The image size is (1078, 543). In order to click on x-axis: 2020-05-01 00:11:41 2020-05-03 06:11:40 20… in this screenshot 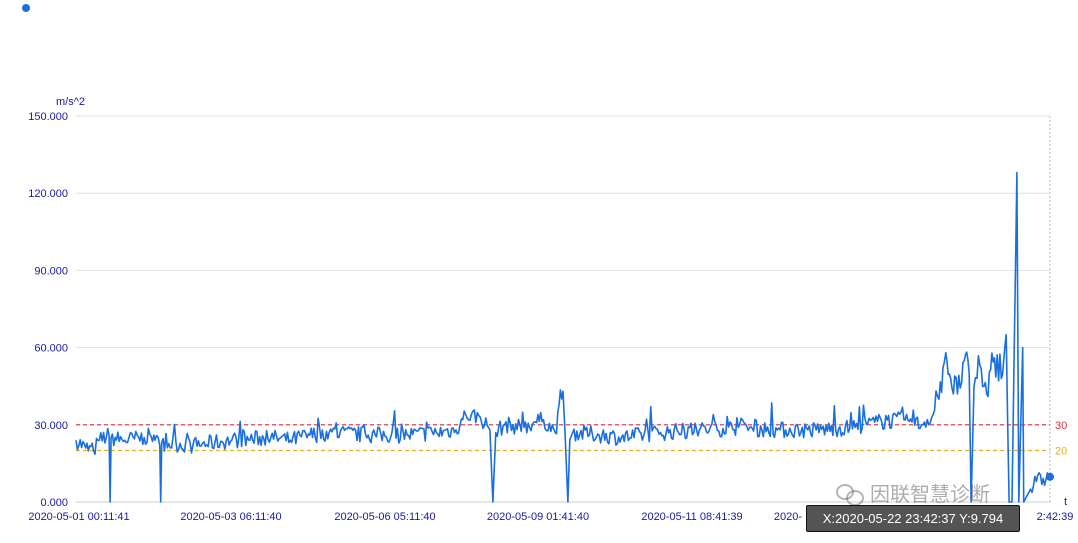, I will do `click(550, 517)`.